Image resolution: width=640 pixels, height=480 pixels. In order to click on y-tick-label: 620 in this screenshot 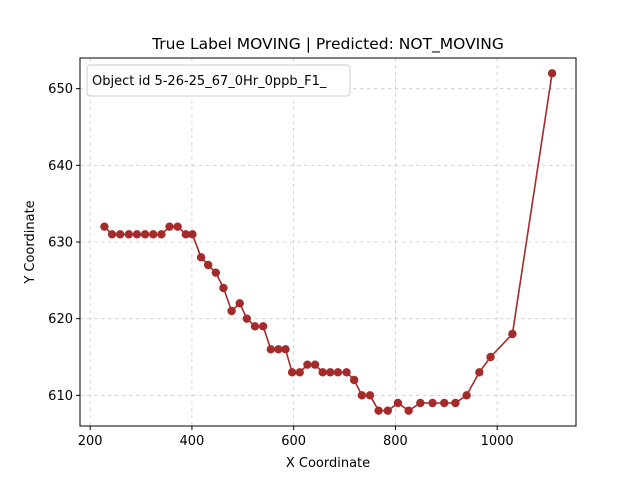, I will do `click(60, 319)`.